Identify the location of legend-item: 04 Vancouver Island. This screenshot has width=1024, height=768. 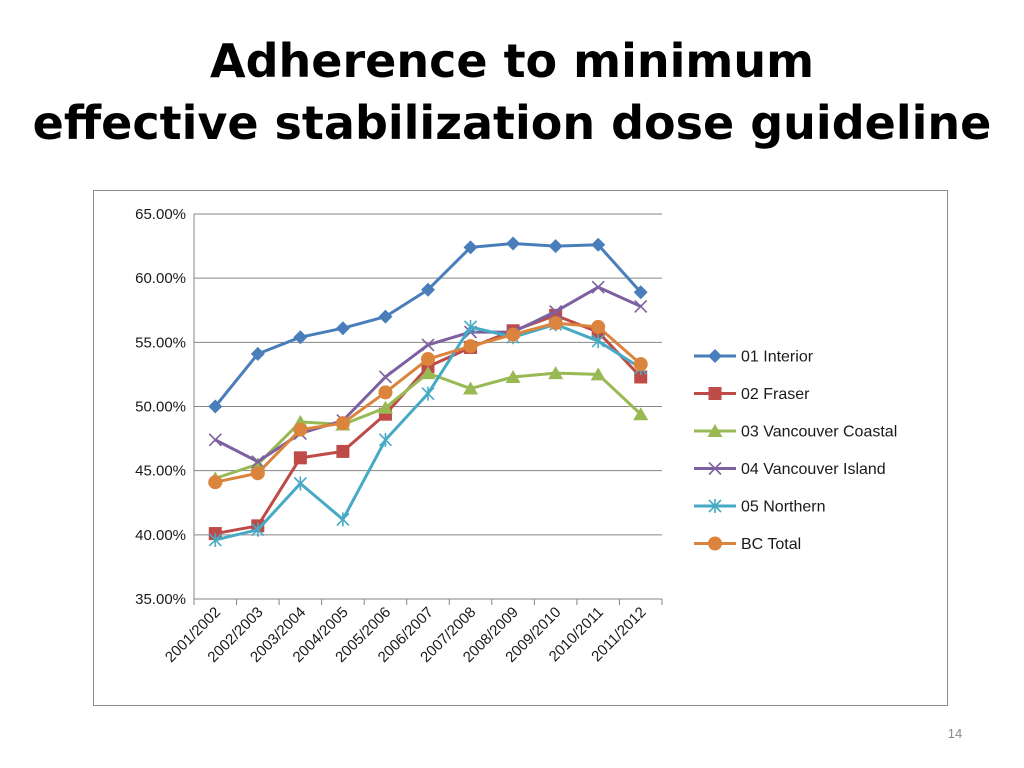
(790, 469).